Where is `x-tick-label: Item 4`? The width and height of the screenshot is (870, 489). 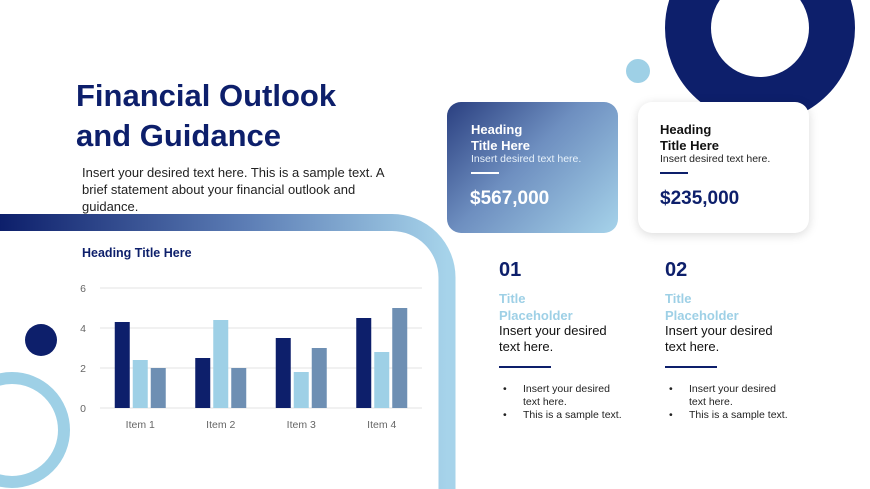 x-tick-label: Item 4 is located at coordinates (381, 425).